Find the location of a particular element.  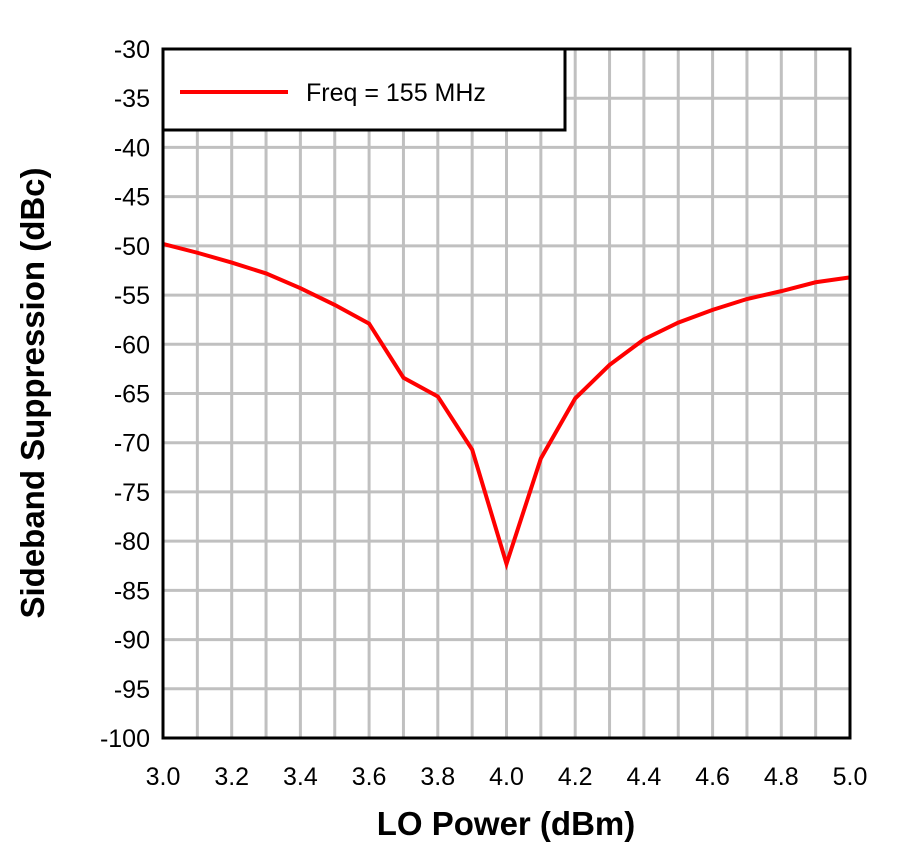

y-axis-label: Sideband Suppression (dBc) is located at coordinates (32, 392).